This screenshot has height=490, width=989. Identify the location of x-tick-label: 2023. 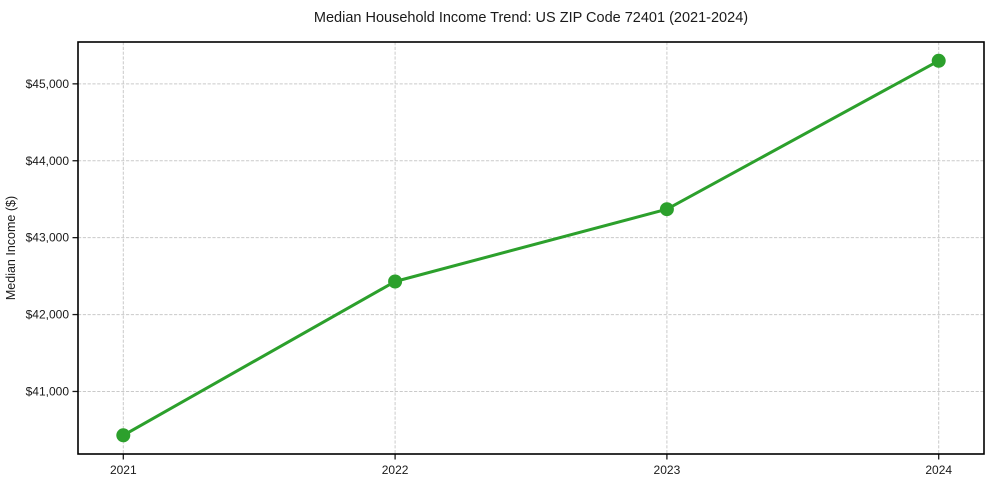
(667, 470).